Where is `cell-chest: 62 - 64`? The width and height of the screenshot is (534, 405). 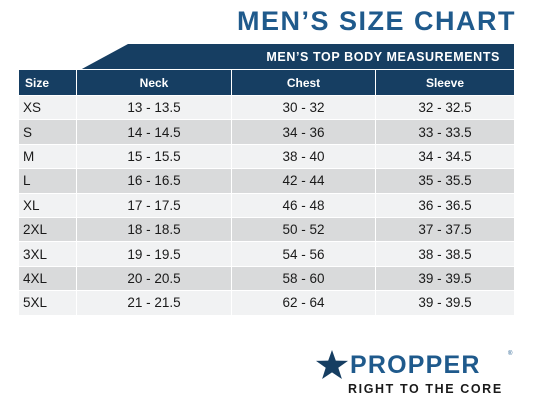
cell-chest: 62 - 64 is located at coordinates (303, 303).